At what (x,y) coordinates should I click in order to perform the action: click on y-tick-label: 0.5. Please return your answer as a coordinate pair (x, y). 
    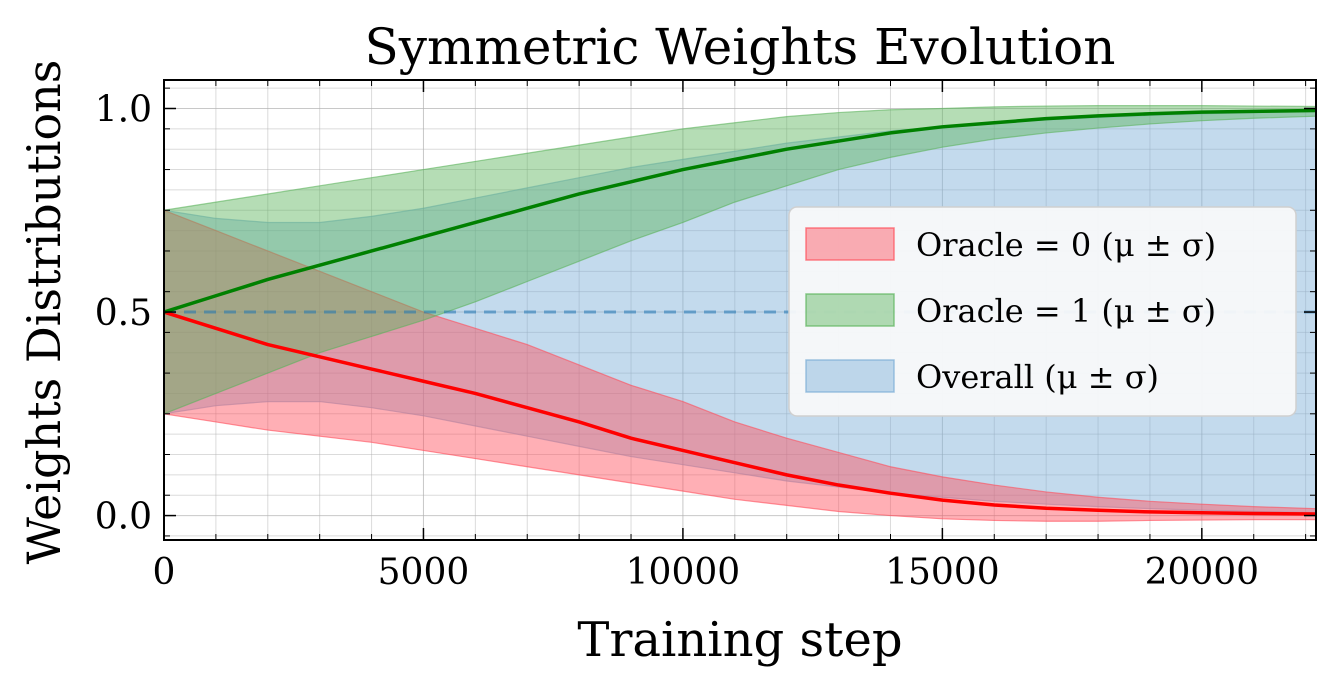
    Looking at the image, I should click on (123, 313).